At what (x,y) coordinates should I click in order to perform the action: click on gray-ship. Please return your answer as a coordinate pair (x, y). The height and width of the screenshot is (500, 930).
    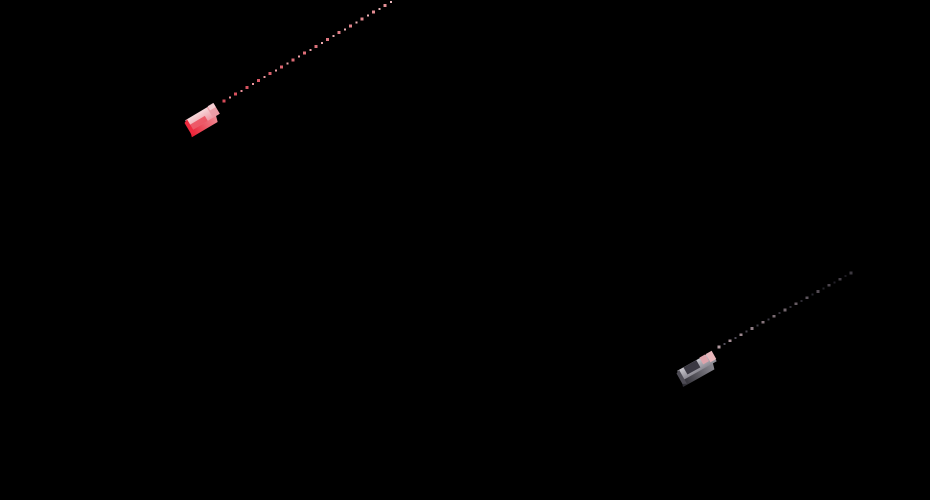
    Looking at the image, I should click on (697, 369).